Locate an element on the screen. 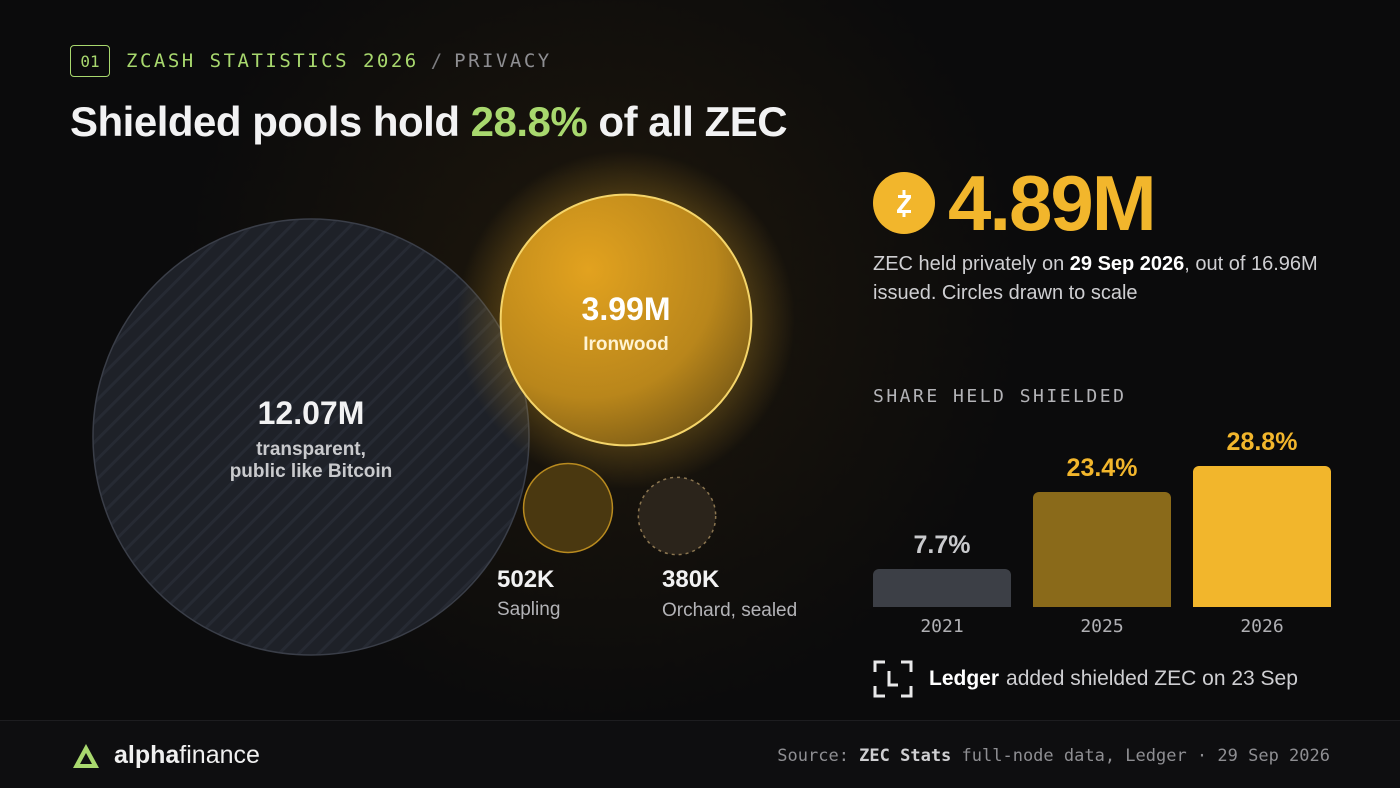  zec-coin-icon is located at coordinates (904, 203).